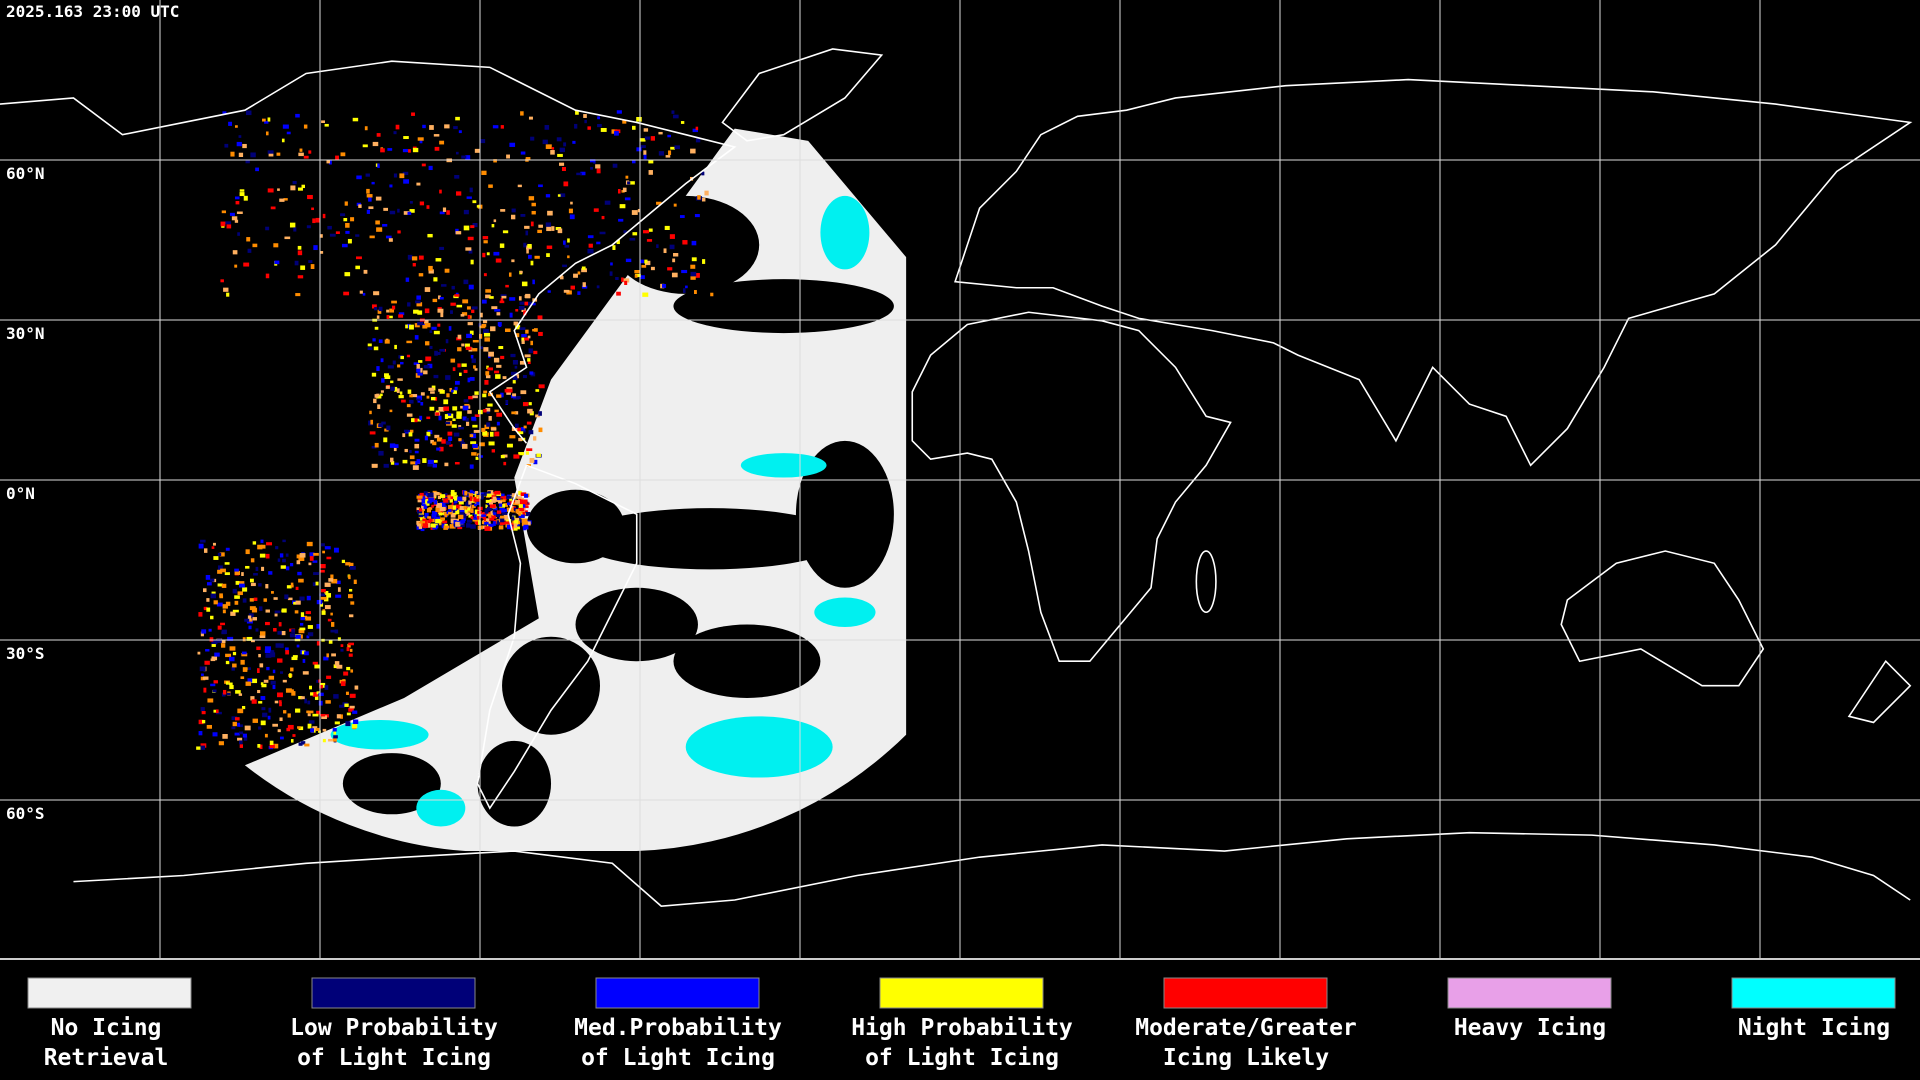 This screenshot has height=1080, width=1920. I want to click on lat-label: 60°N, so click(25, 173).